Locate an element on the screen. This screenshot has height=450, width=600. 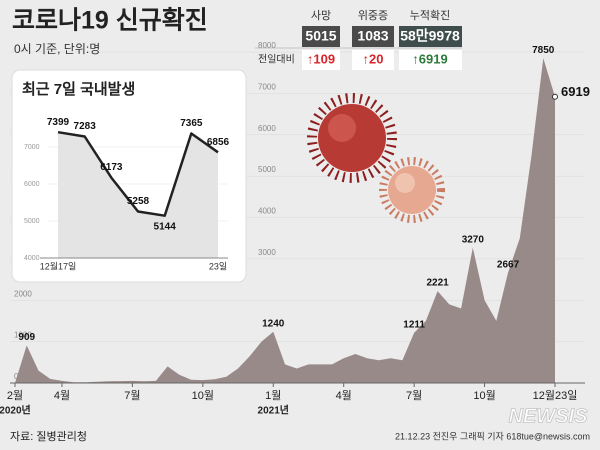
value-label: 909 is located at coordinates (26, 337).